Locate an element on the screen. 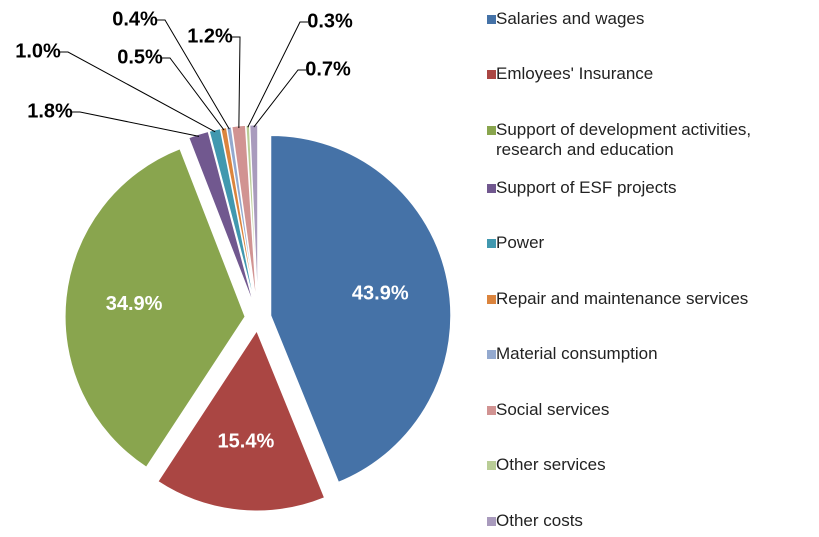 This screenshot has height=537, width=819. legend-entry: Repair and maintenance services is located at coordinates (650, 299).